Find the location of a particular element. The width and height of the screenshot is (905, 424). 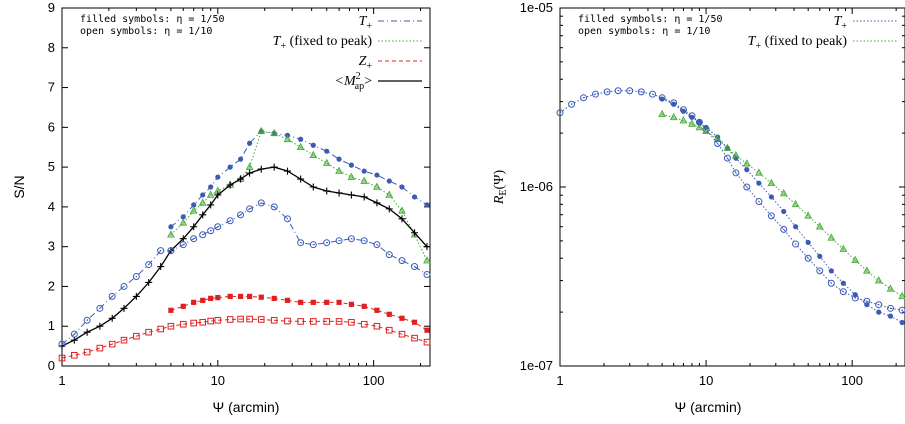

y-tick-label: 1e-07 is located at coordinates (536, 365).